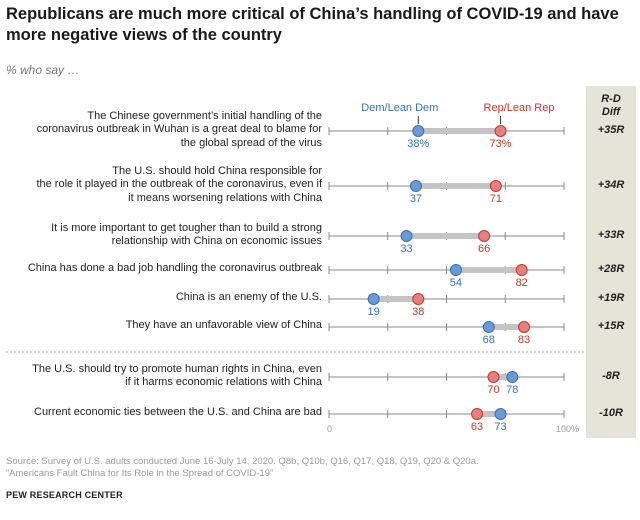  I want to click on dem-value-label: 78, so click(512, 390).